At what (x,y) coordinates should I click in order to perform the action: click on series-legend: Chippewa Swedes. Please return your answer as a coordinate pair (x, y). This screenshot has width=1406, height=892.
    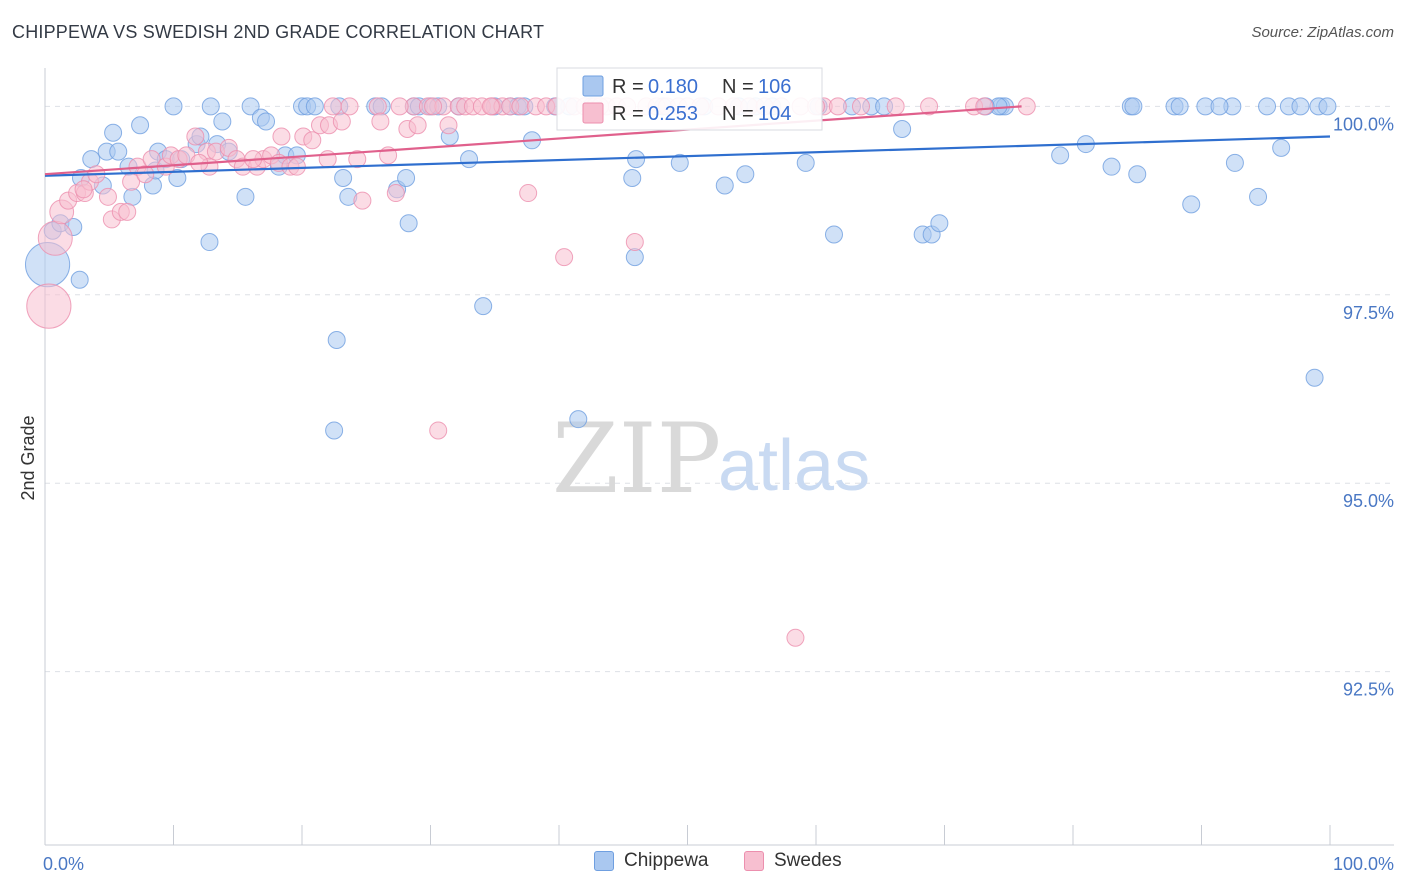
    Looking at the image, I should click on (703, 865).